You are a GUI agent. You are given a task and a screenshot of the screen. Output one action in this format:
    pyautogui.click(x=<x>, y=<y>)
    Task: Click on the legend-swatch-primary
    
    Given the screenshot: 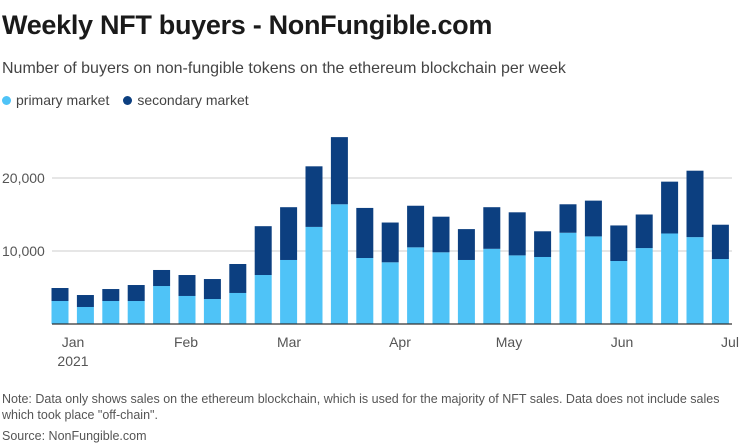 What is the action you would take?
    pyautogui.click(x=6, y=100)
    